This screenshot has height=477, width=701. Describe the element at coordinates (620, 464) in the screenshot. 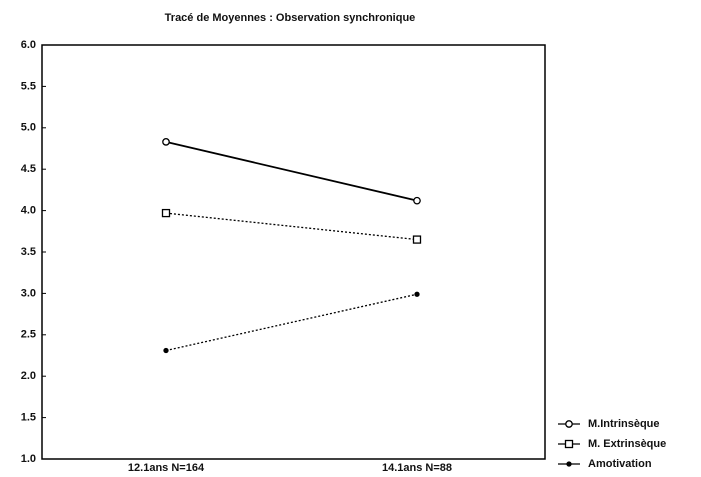

I see `legend-label: Amotivation` at that location.